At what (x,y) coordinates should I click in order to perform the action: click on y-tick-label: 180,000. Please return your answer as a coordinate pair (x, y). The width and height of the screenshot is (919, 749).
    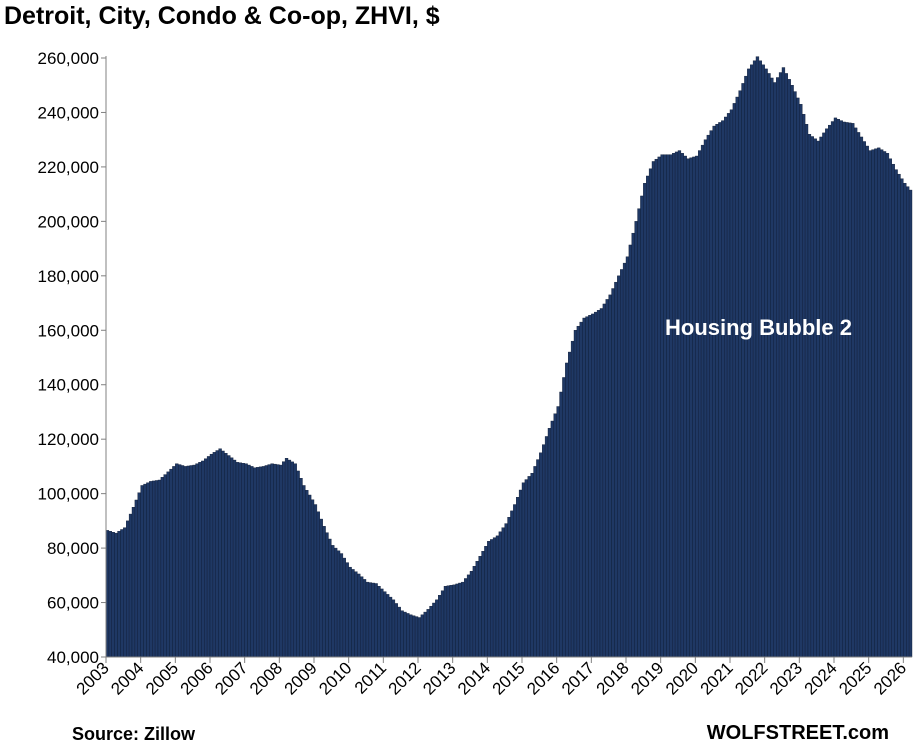
    Looking at the image, I should click on (68, 276).